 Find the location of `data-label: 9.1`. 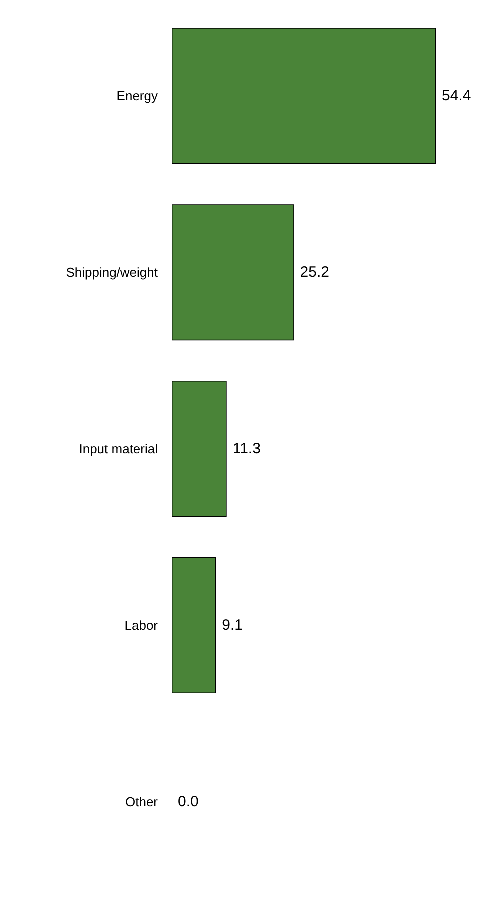

data-label: 9.1 is located at coordinates (233, 625).